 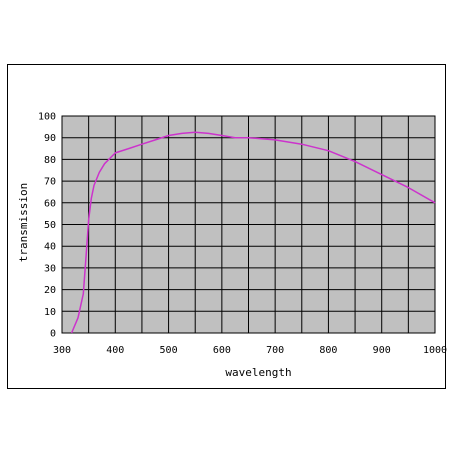 I want to click on y-tick-label: 70, so click(x=50, y=182).